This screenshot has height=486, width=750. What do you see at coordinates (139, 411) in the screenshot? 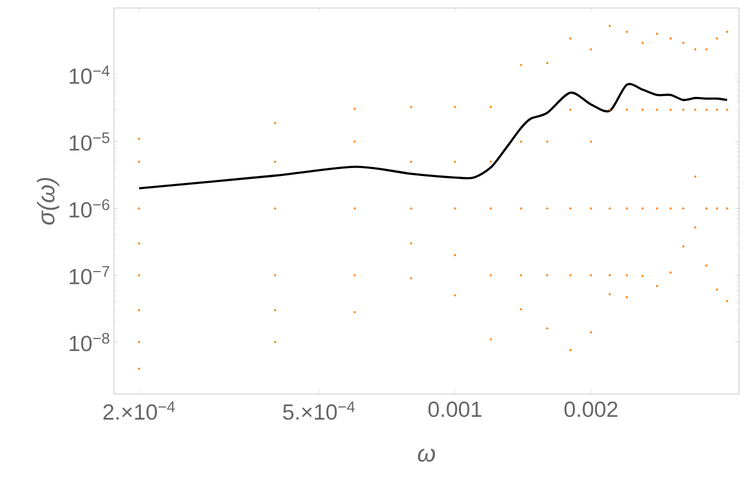
I see `x-tick-label: 2.×10$^{−4}$` at bounding box center [139, 411].